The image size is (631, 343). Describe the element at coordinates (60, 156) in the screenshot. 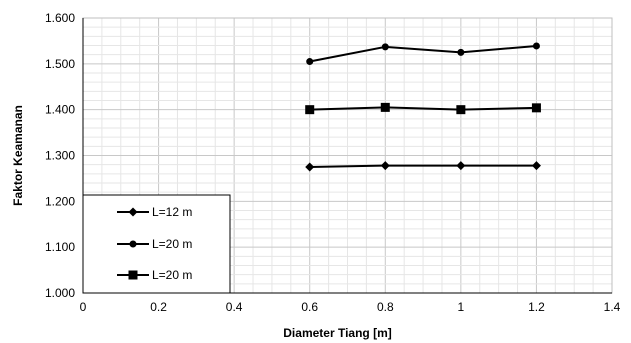

I see `y-tick-label: 1.300` at that location.